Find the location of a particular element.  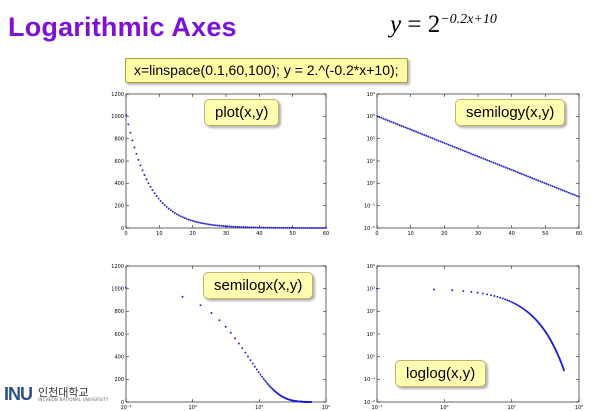

label-semilogx: semilogx(x,y) is located at coordinates (258, 285).